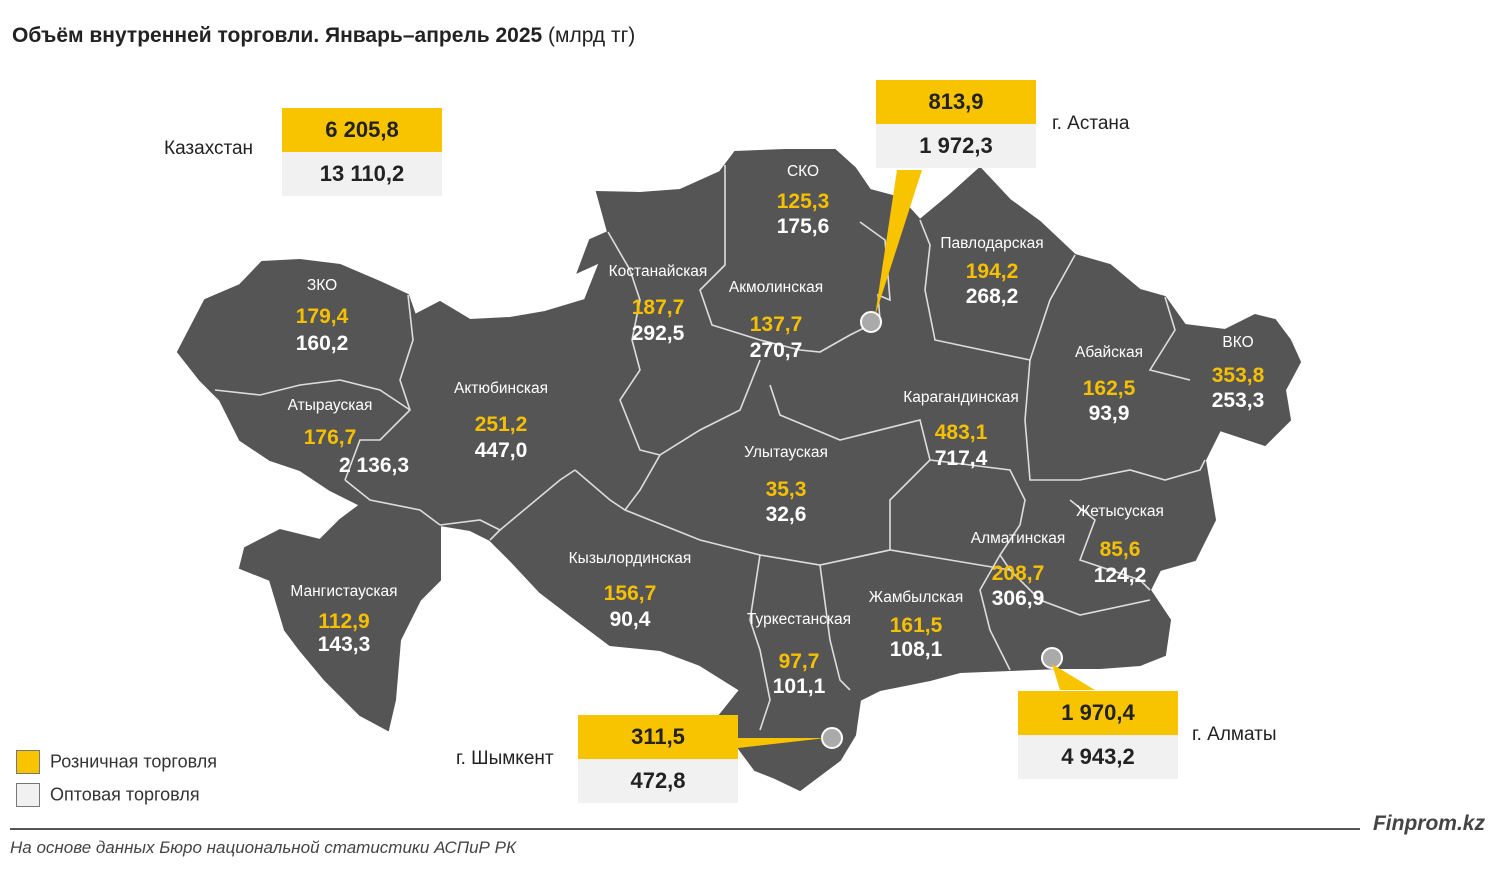 The height and width of the screenshot is (871, 1495). Describe the element at coordinates (1234, 734) in the screenshot. I see `callout-label-almaty: г. Алматы` at that location.